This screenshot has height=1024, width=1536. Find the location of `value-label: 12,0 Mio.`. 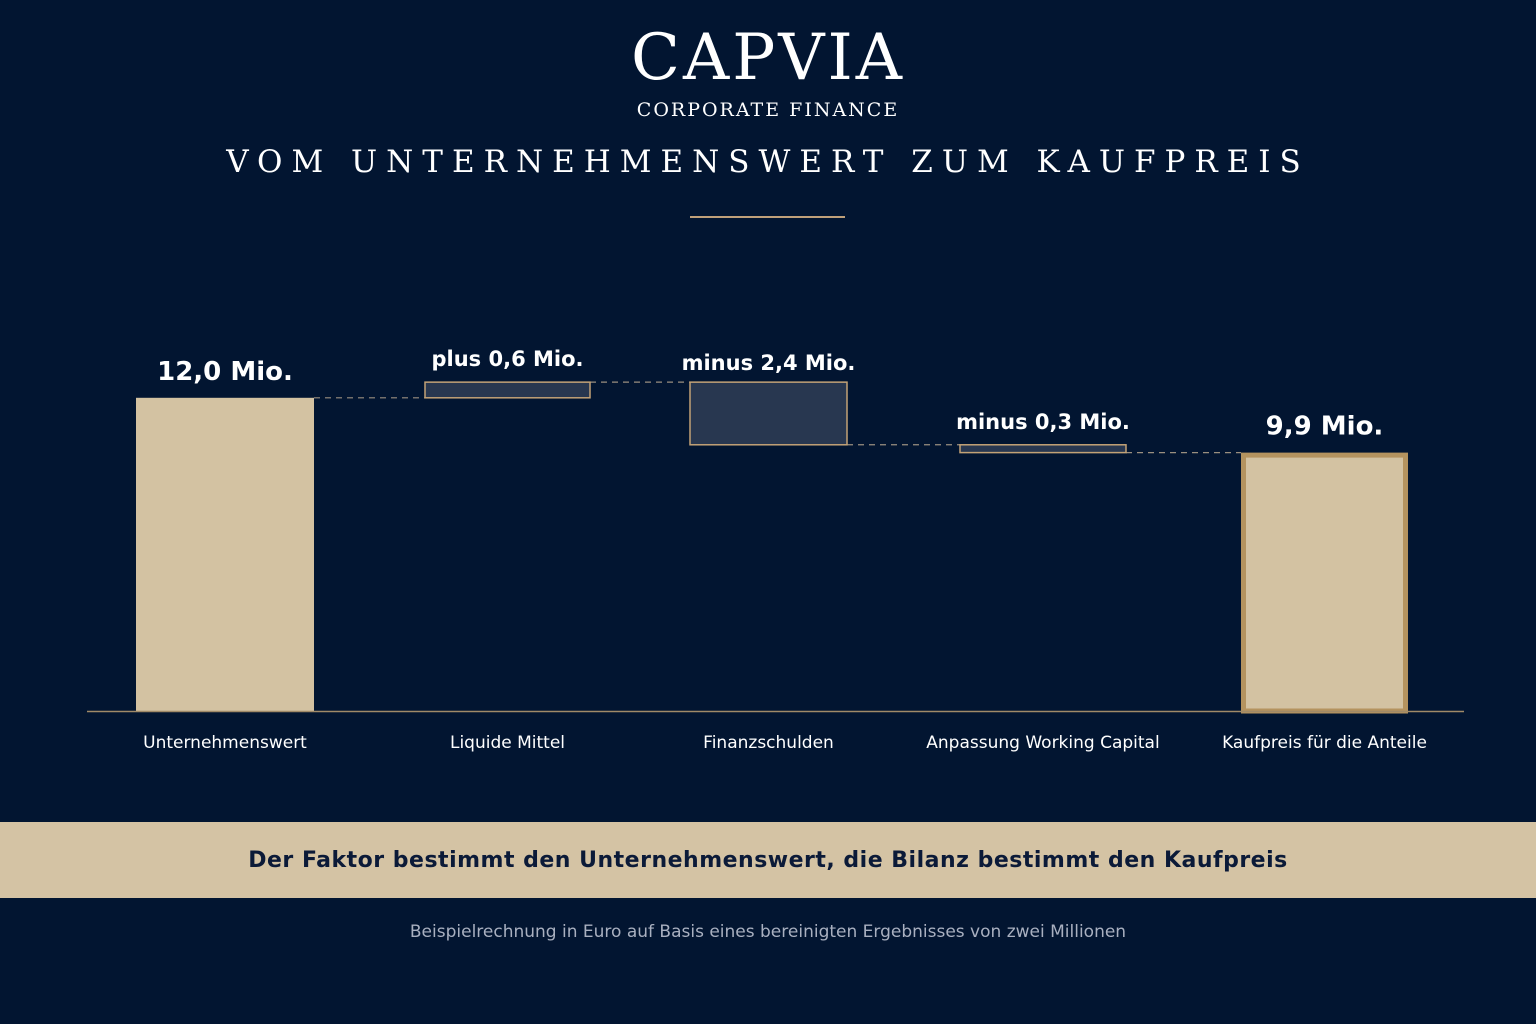

value-label: 12,0 Mio. is located at coordinates (225, 372).